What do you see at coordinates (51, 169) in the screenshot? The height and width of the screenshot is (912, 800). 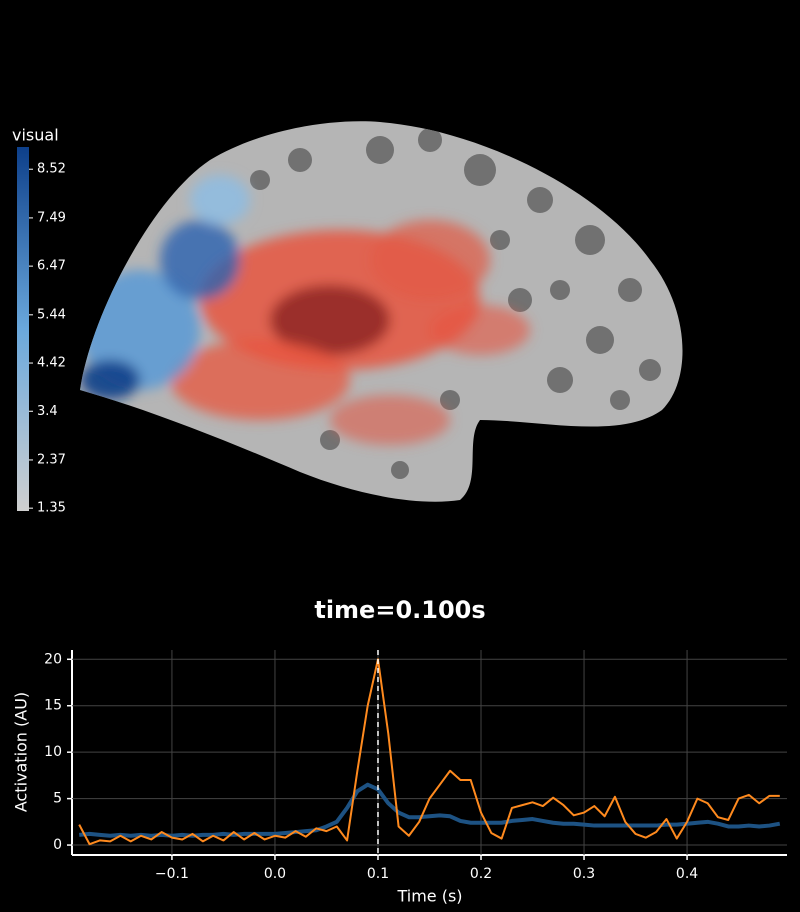 I see `colorbar-tick-label: 8.52` at bounding box center [51, 169].